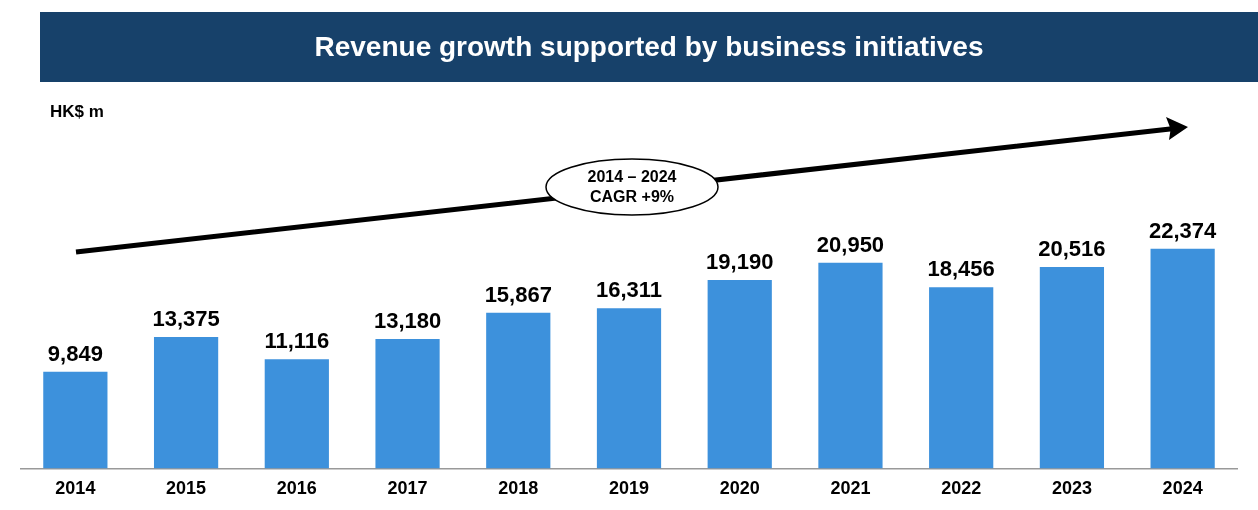 Image resolution: width=1258 pixels, height=510 pixels. I want to click on text: HK$ m, so click(77, 112).